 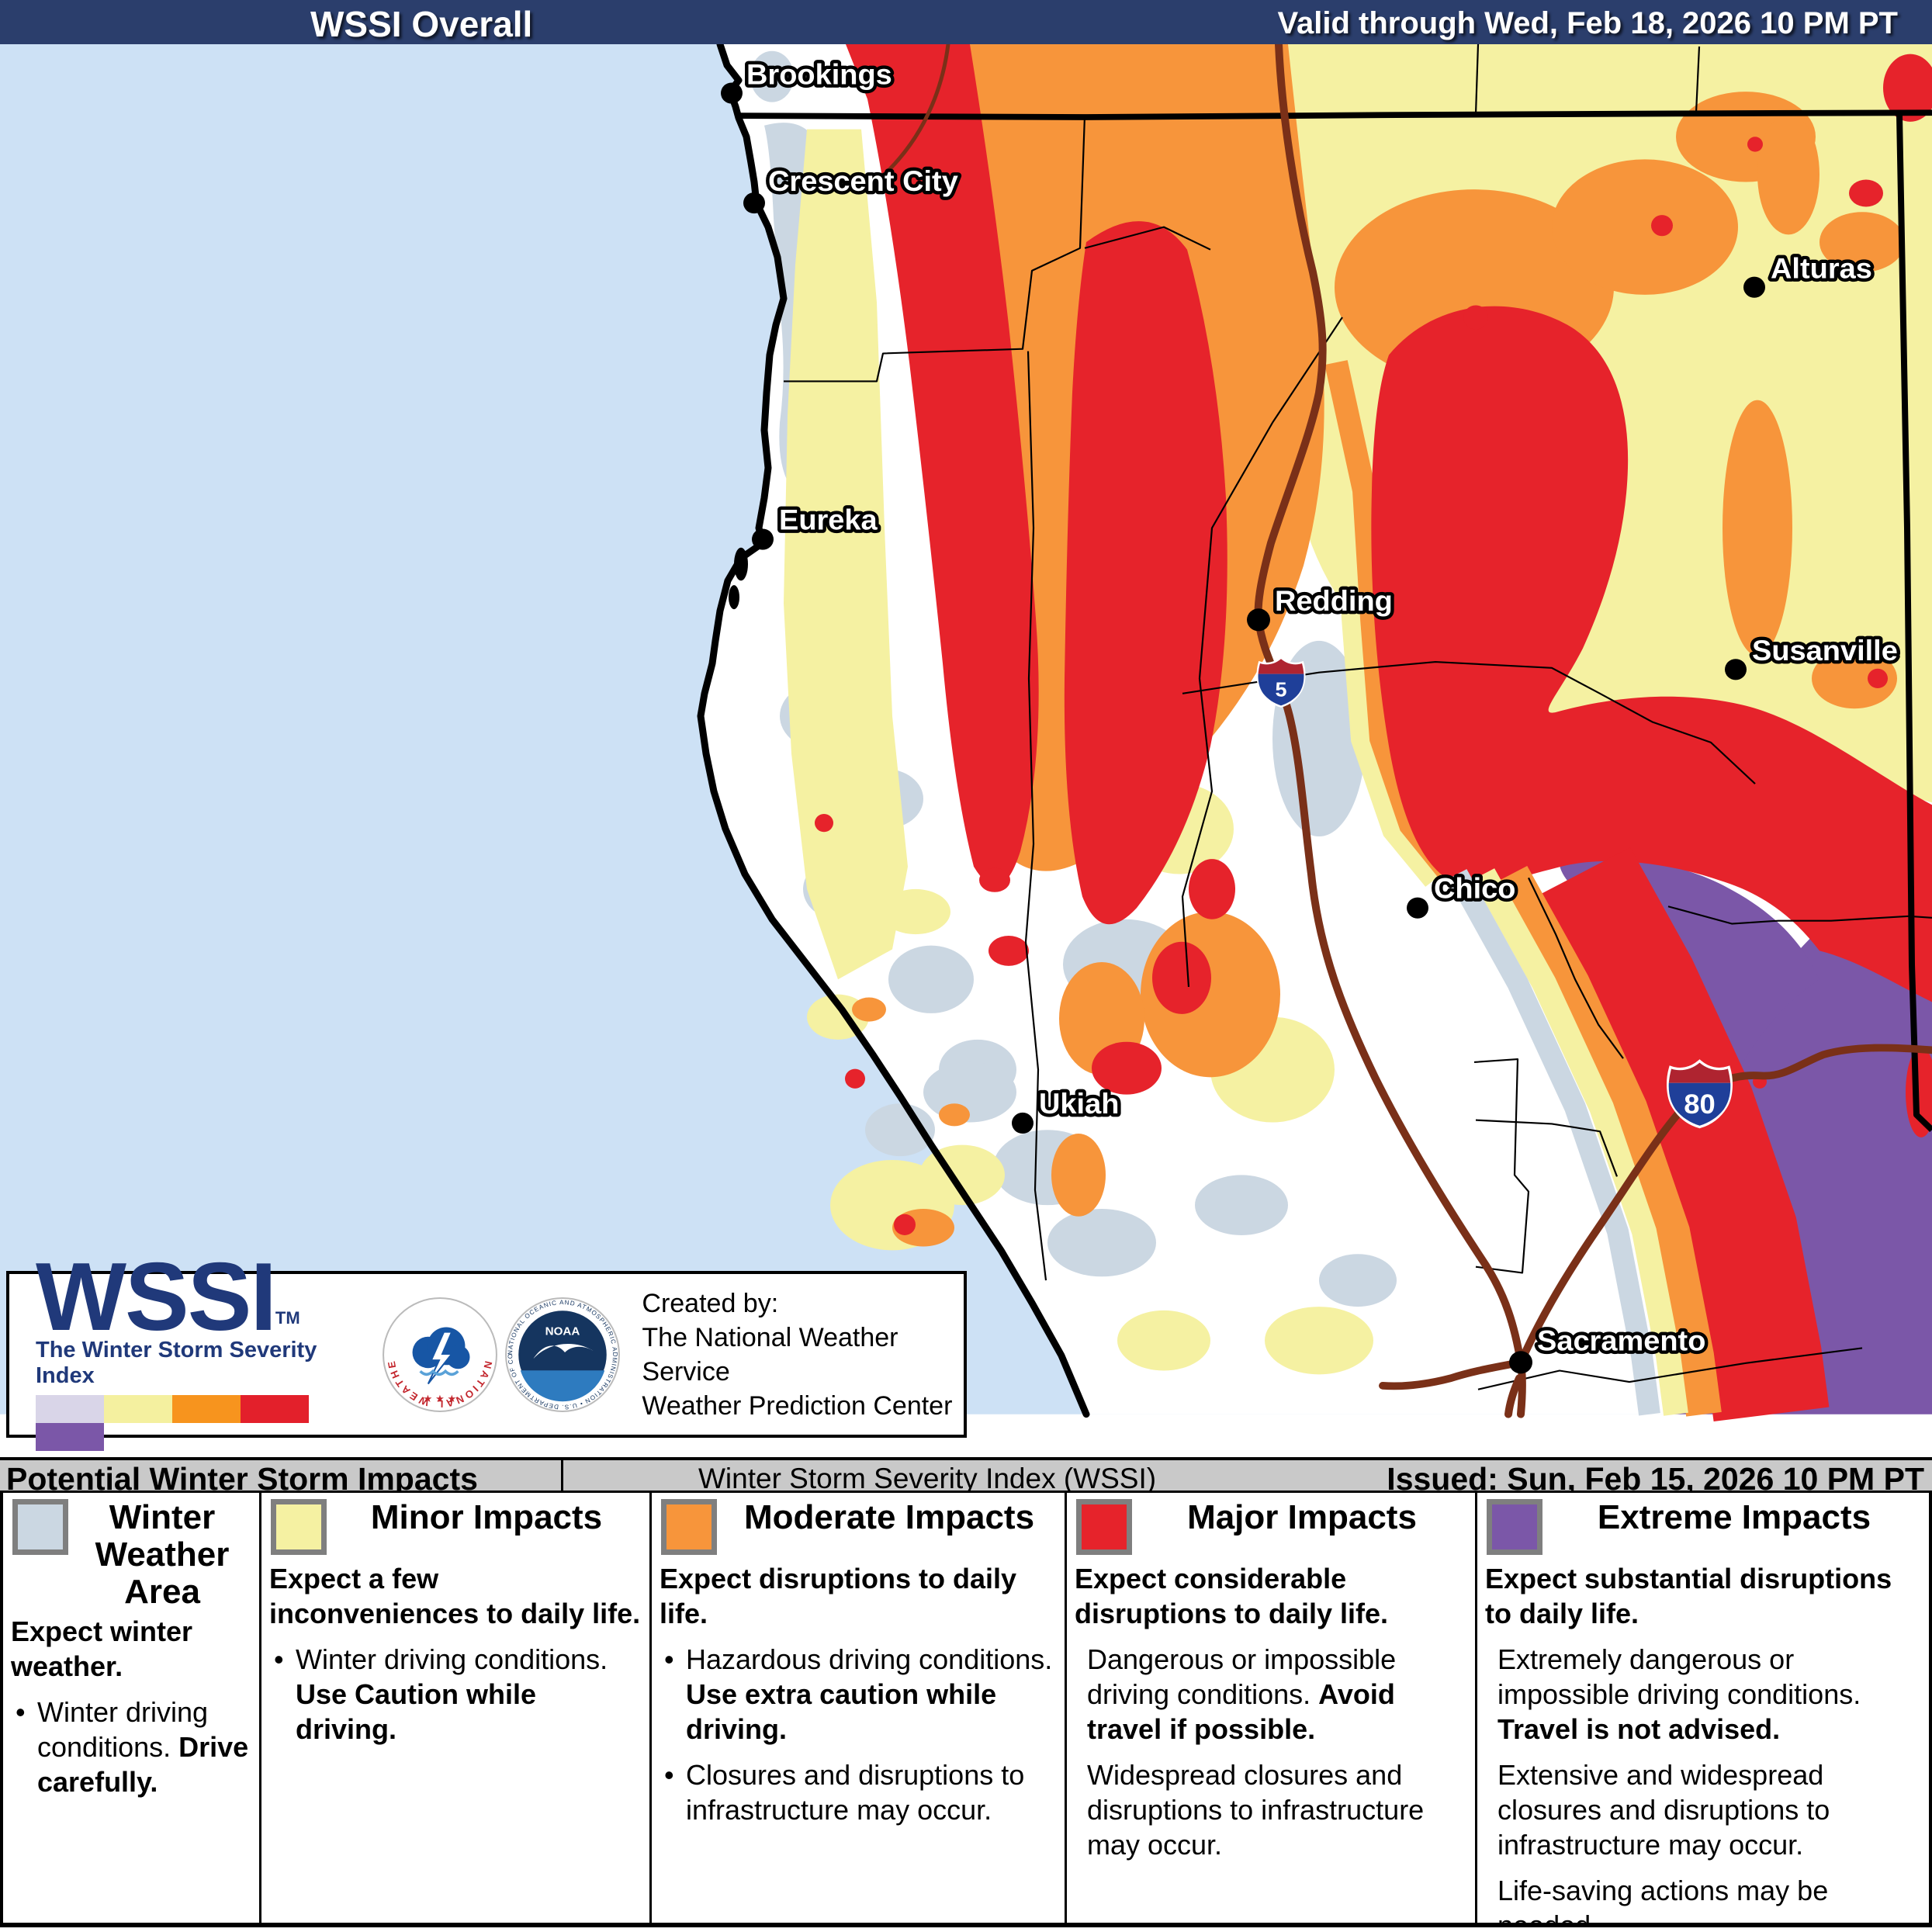 What do you see at coordinates (689, 1527) in the screenshot?
I see `legend-swatch-moderate` at bounding box center [689, 1527].